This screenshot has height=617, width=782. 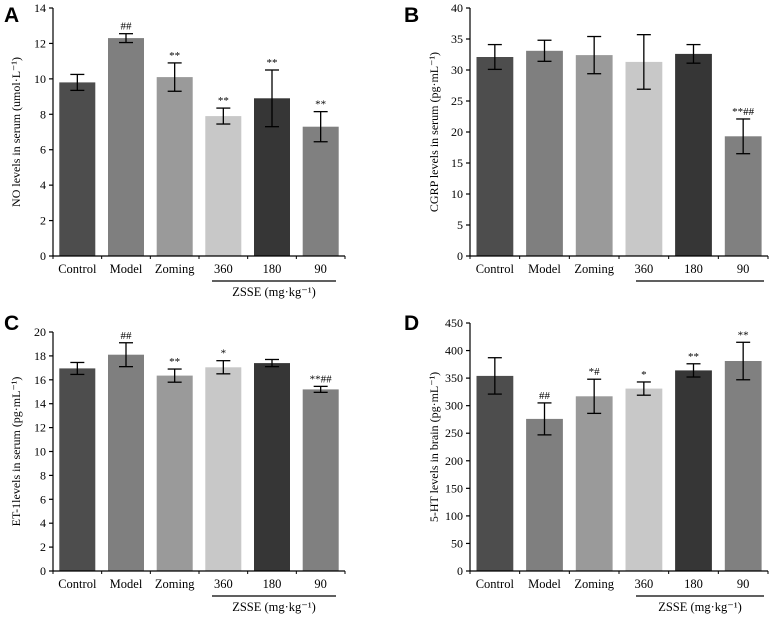 I want to click on panel-letter: B, so click(x=411, y=15).